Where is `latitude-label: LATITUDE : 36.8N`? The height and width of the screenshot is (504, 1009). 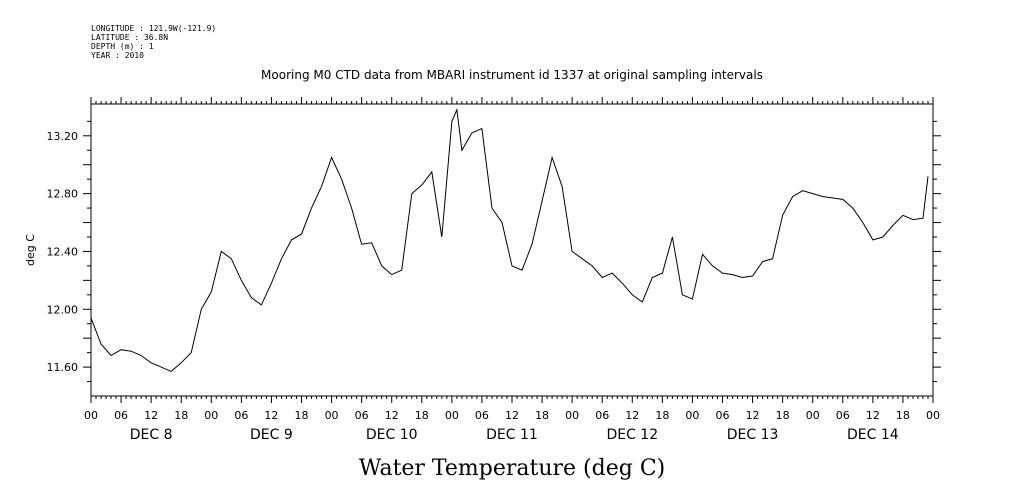
latitude-label: LATITUDE : 36.8N is located at coordinates (129, 37).